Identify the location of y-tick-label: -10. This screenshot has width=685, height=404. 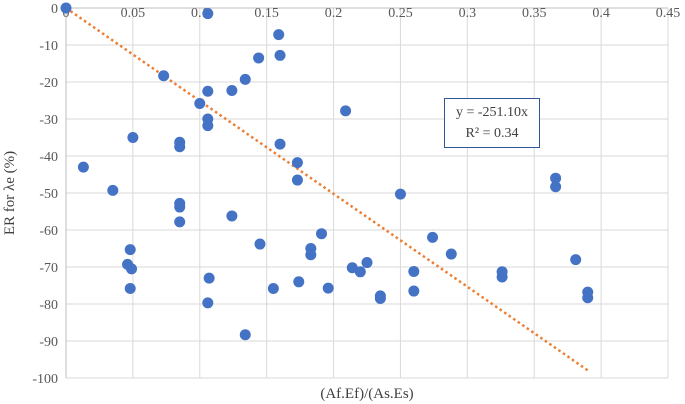
(48, 46).